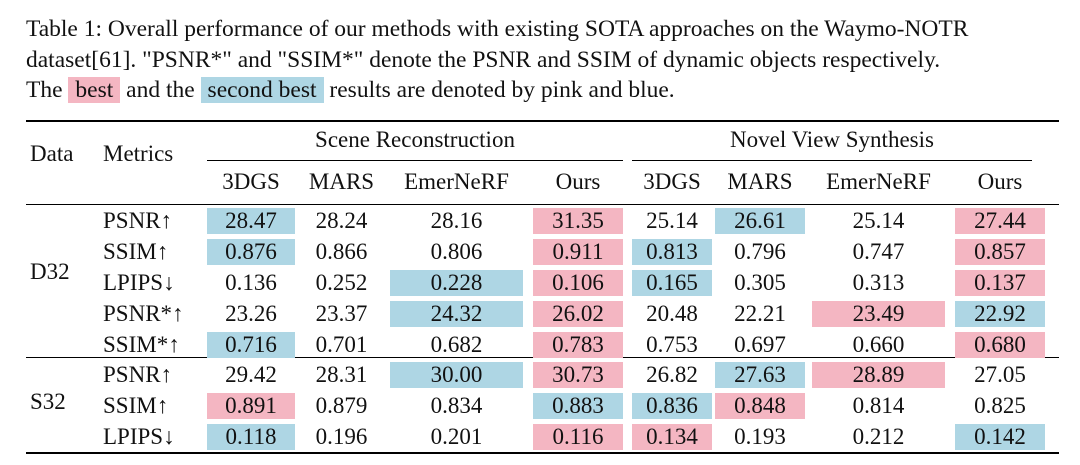  Describe the element at coordinates (94, 90) in the screenshot. I see `best-legend-swatch: best` at that location.